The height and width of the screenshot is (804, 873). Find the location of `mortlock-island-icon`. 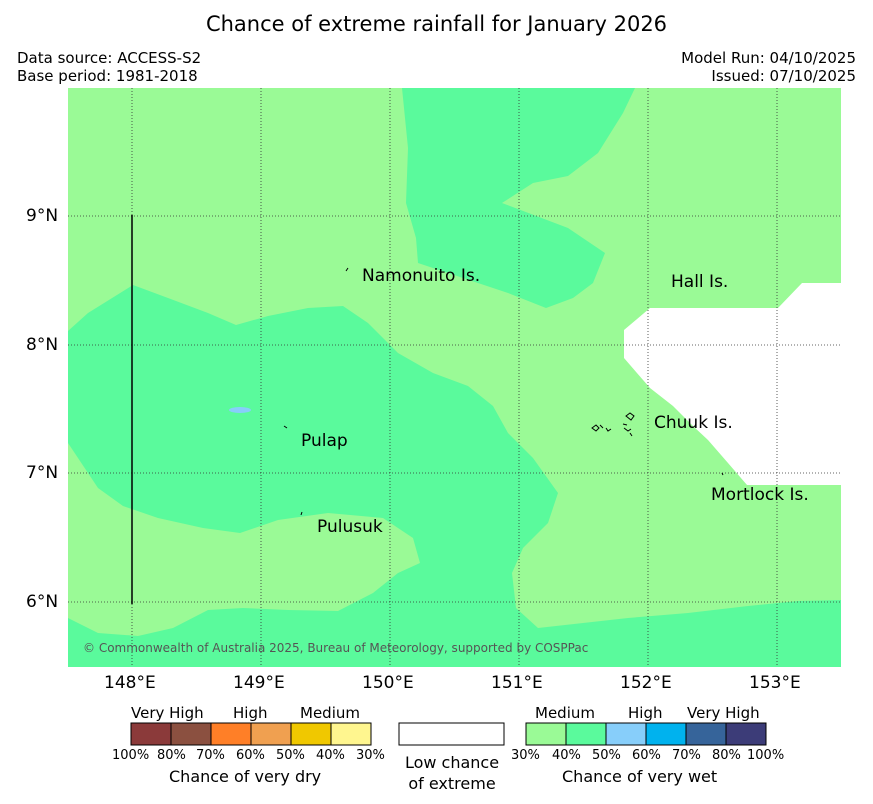

mortlock-island-icon is located at coordinates (722, 474).